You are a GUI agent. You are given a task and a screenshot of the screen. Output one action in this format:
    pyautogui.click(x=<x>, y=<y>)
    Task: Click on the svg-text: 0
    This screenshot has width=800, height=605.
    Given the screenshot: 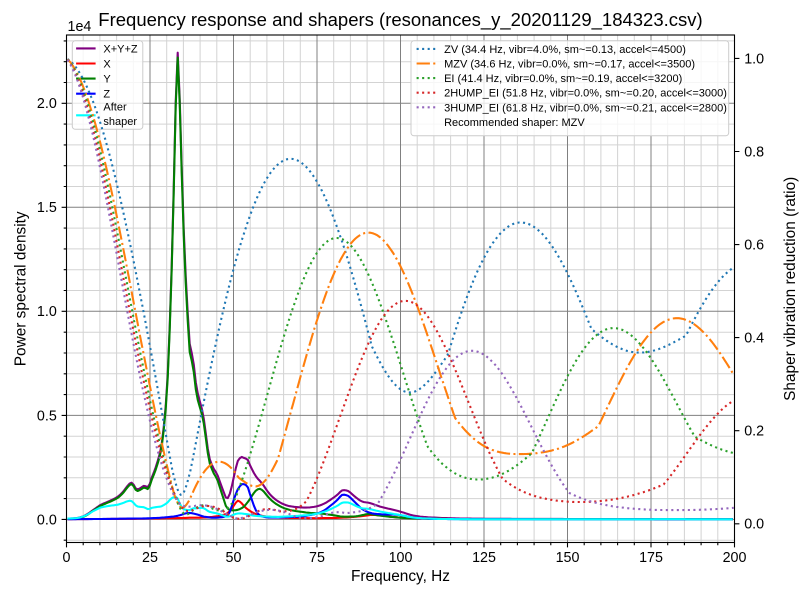 What is the action you would take?
    pyautogui.click(x=67, y=558)
    